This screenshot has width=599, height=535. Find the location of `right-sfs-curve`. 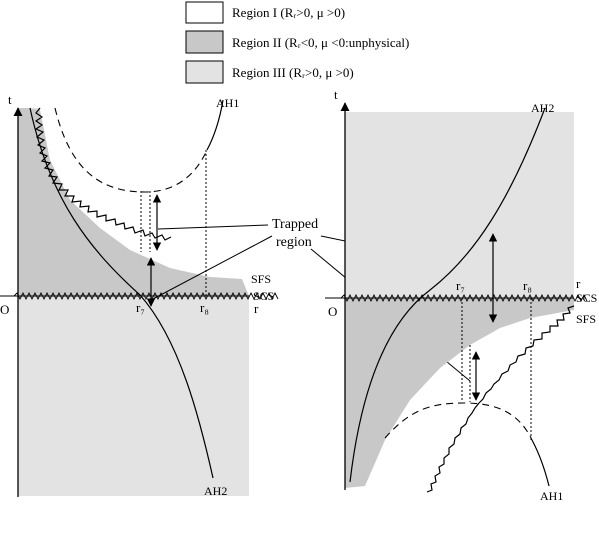

right-sfs-curve is located at coordinates (500, 399).